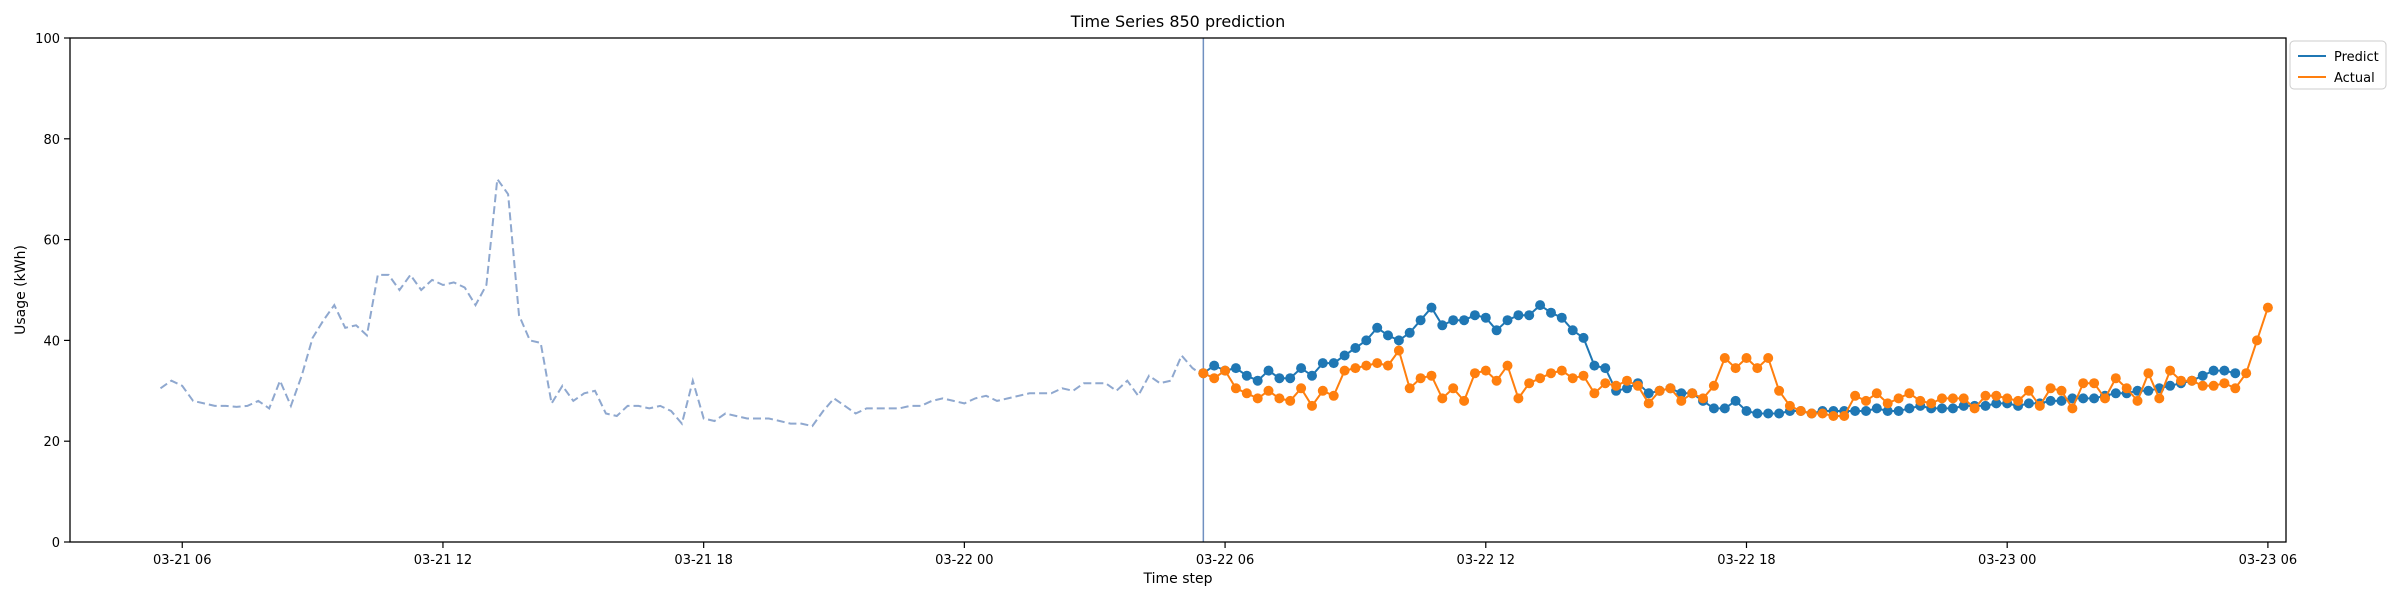 This screenshot has height=604, width=2400. Describe the element at coordinates (2268, 560) in the screenshot. I see `x-tick-label-8: 03-23 06` at that location.